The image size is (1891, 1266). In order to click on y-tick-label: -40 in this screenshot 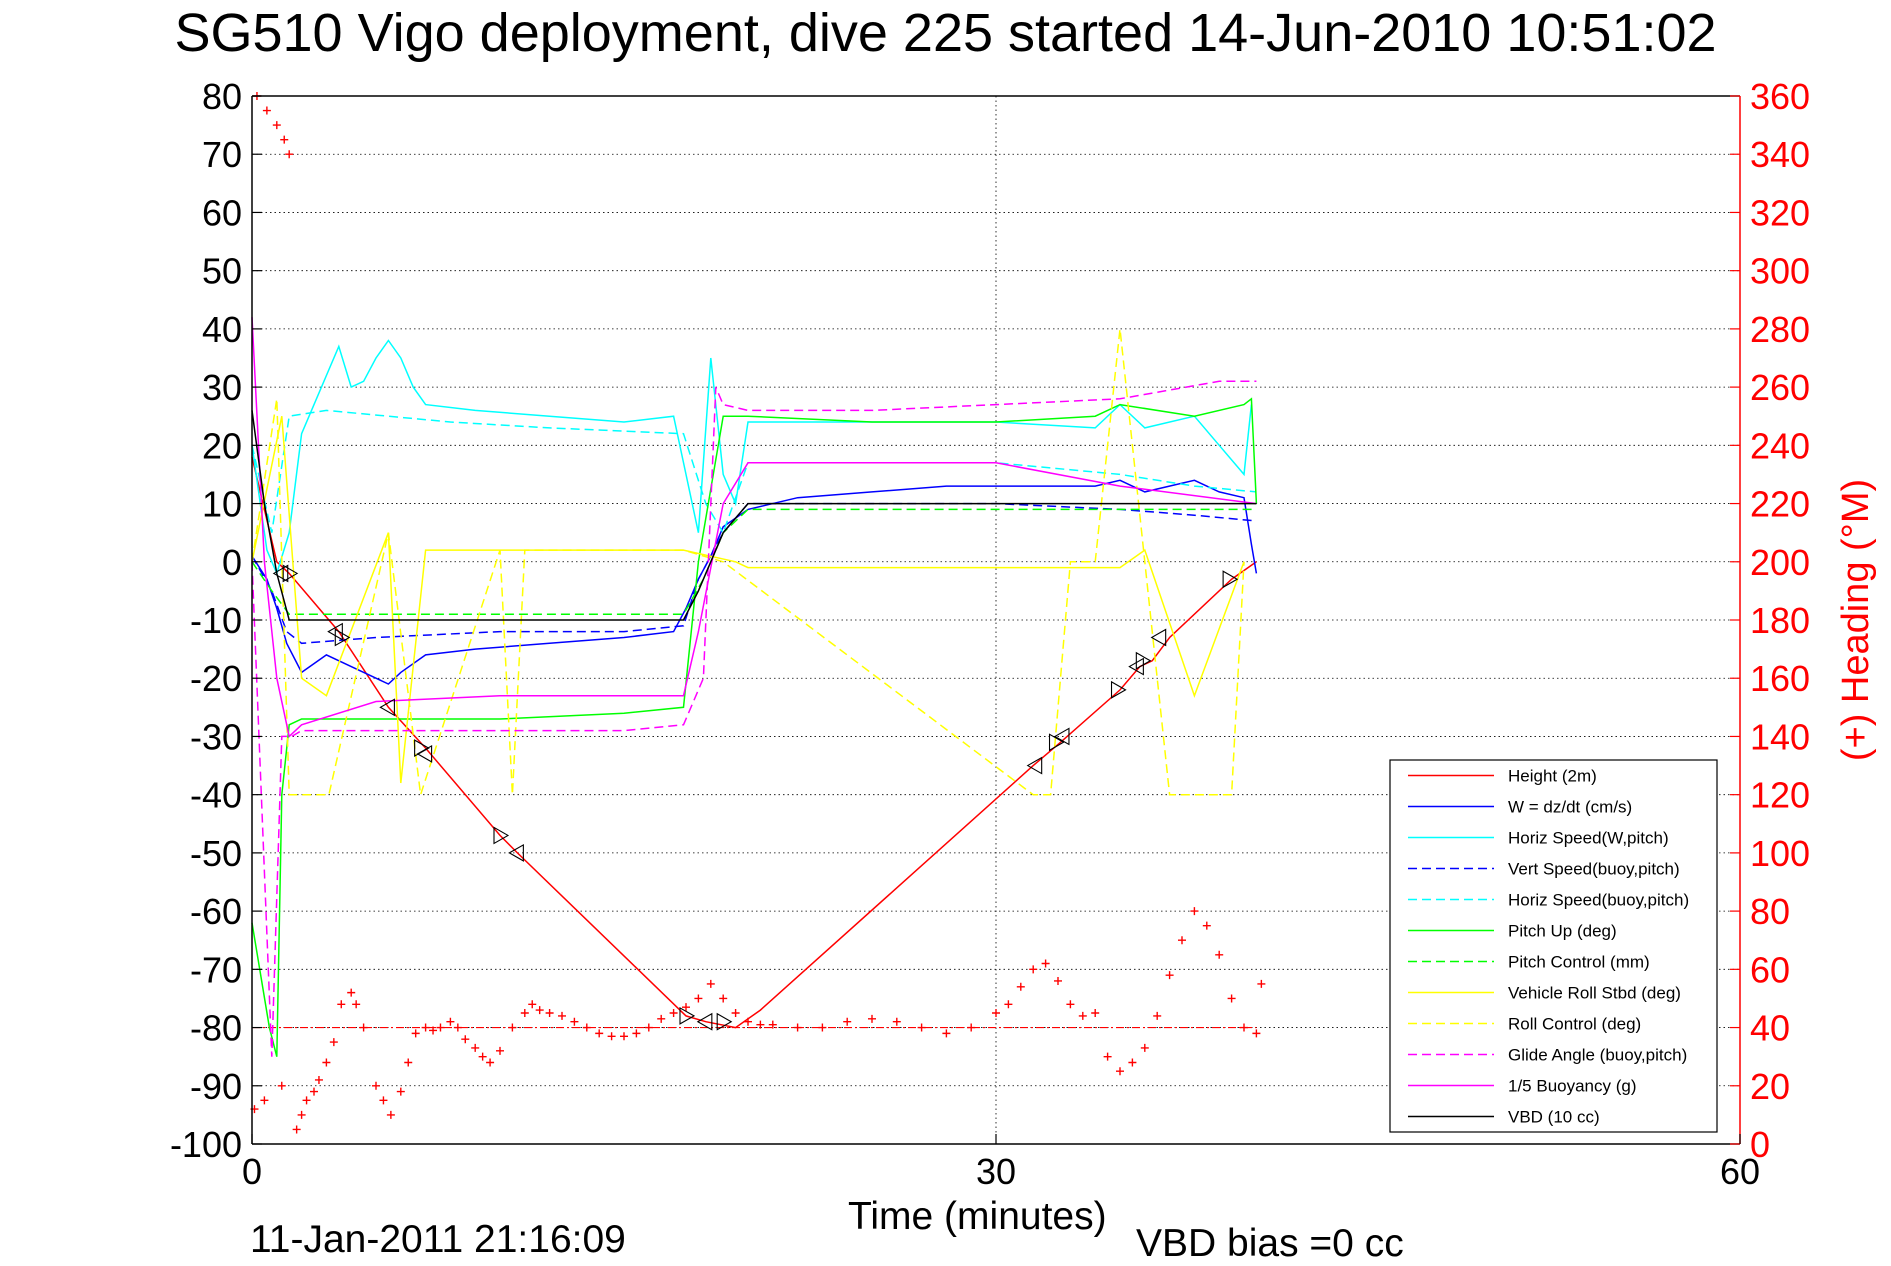, I will do `click(216, 795)`.